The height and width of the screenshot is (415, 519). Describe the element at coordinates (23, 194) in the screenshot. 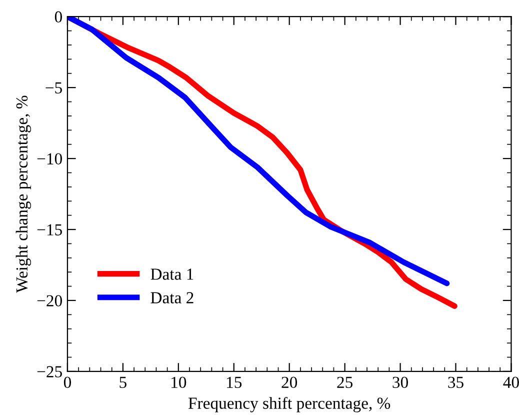

I see `y-axis-title: Weight change percentage, %` at that location.